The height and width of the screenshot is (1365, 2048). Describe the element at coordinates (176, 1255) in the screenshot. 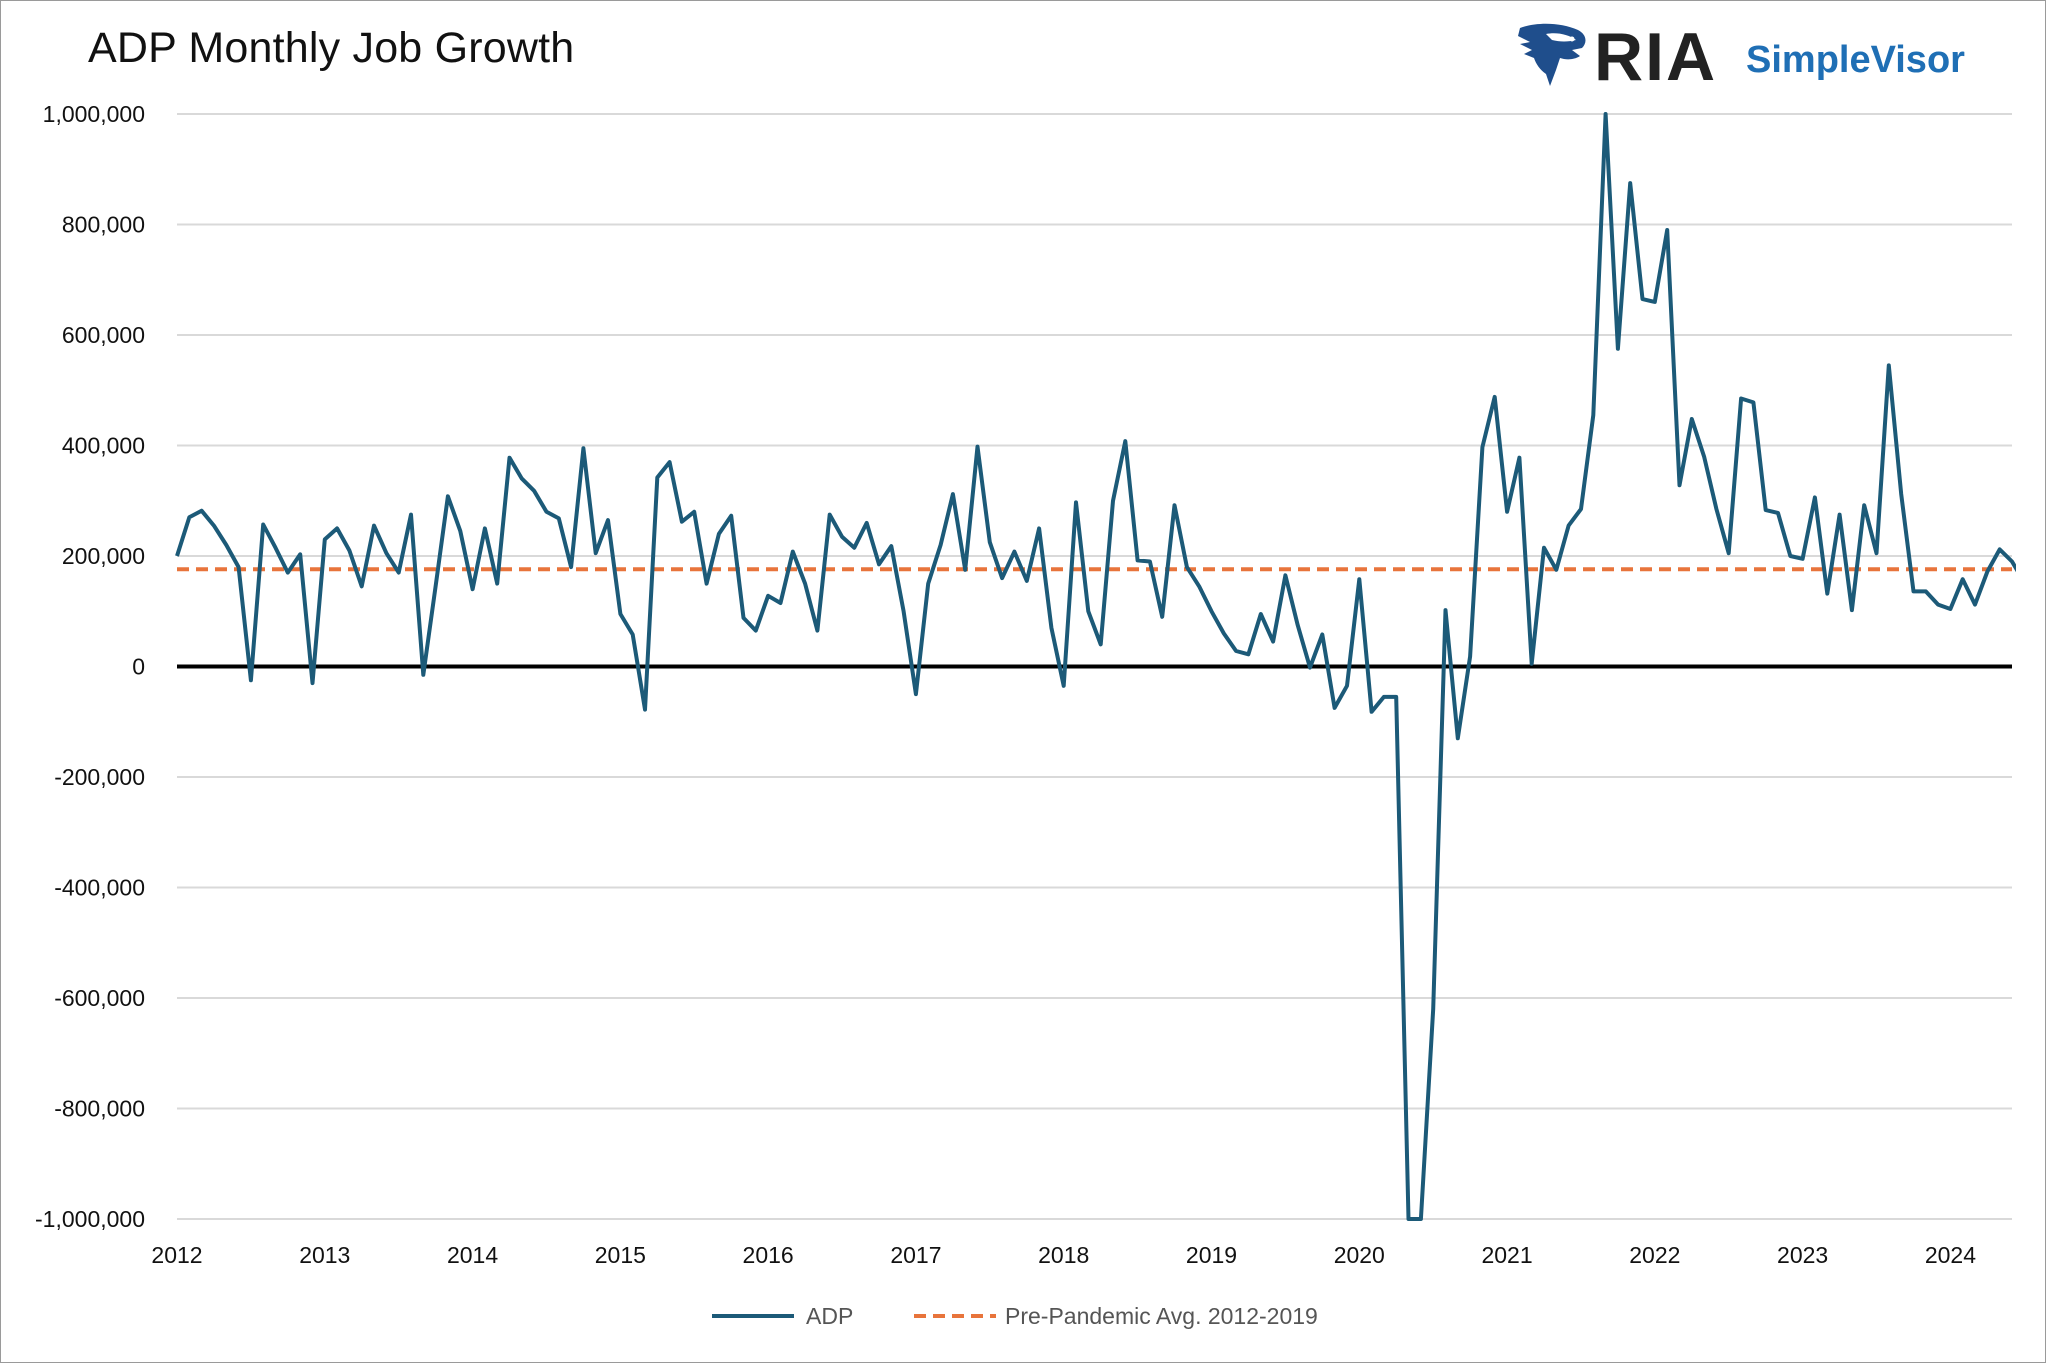

I see `x-tick-label: 2012` at that location.